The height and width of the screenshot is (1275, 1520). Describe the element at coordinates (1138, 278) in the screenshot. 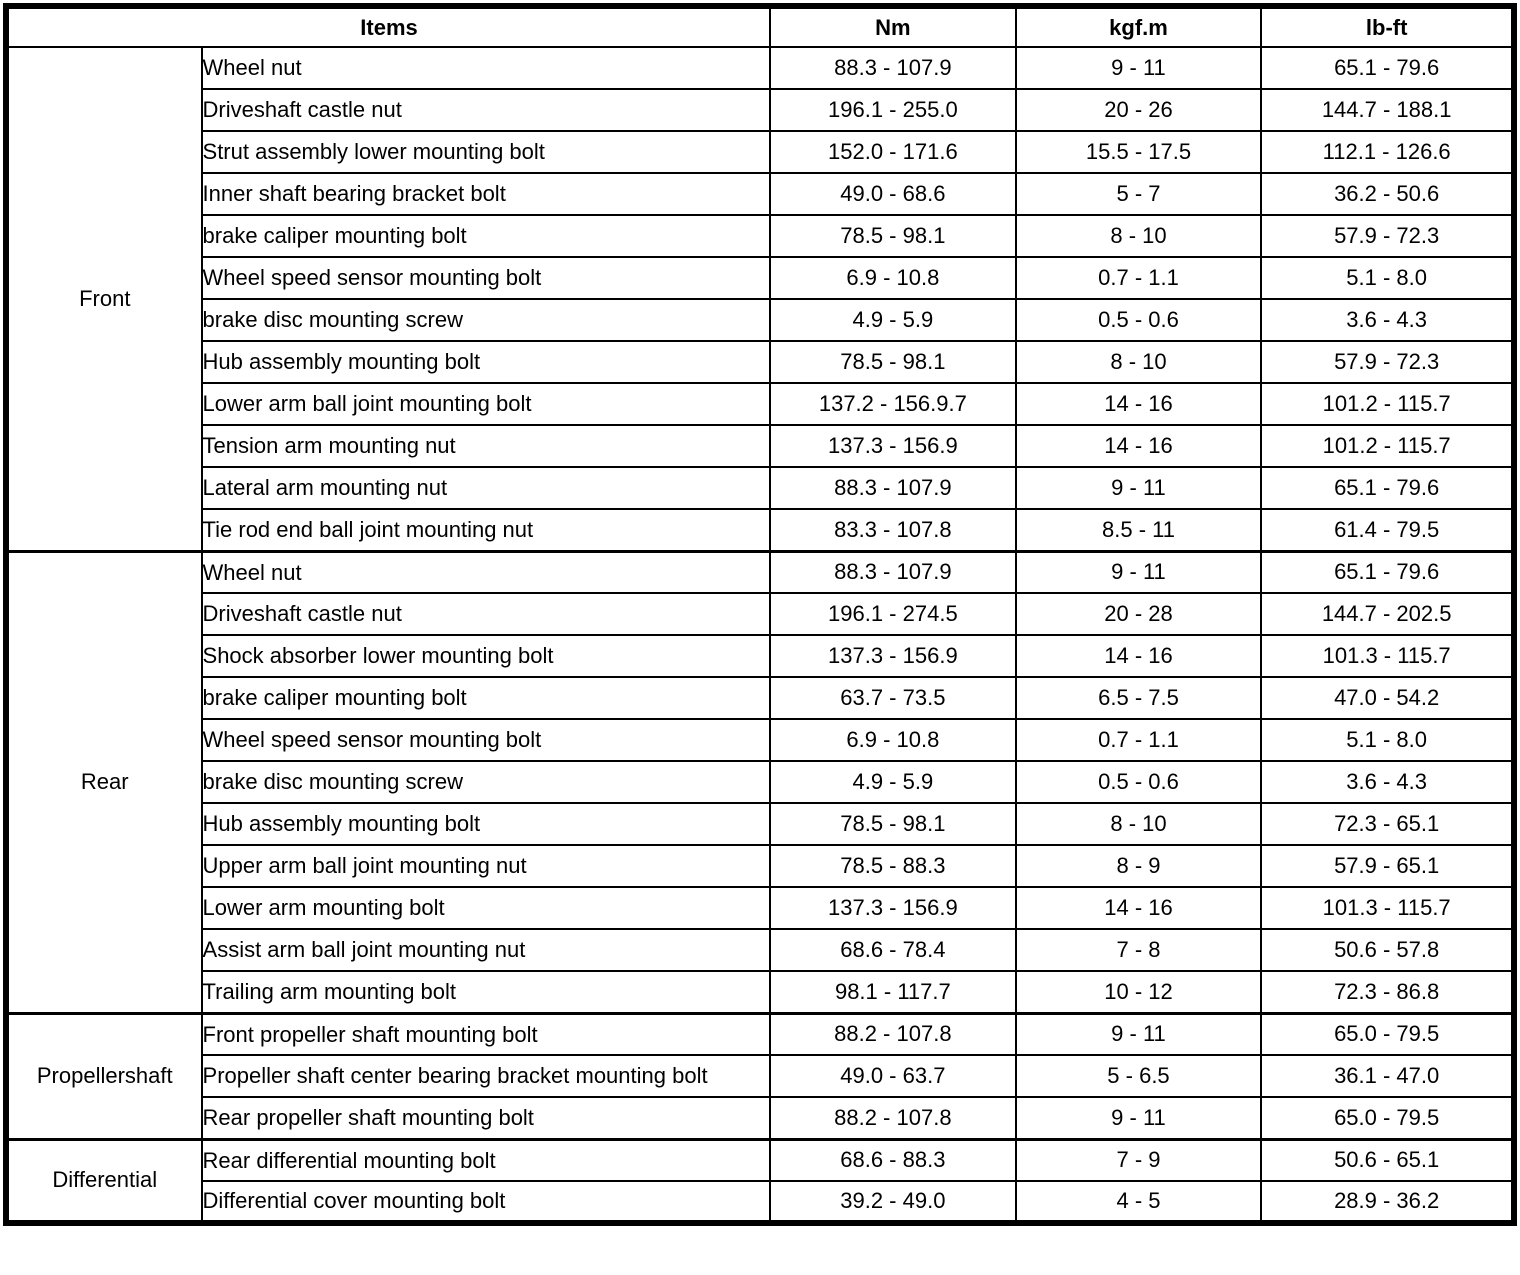

I see `kgfm-value-cell: 0.7 - 1.1` at that location.